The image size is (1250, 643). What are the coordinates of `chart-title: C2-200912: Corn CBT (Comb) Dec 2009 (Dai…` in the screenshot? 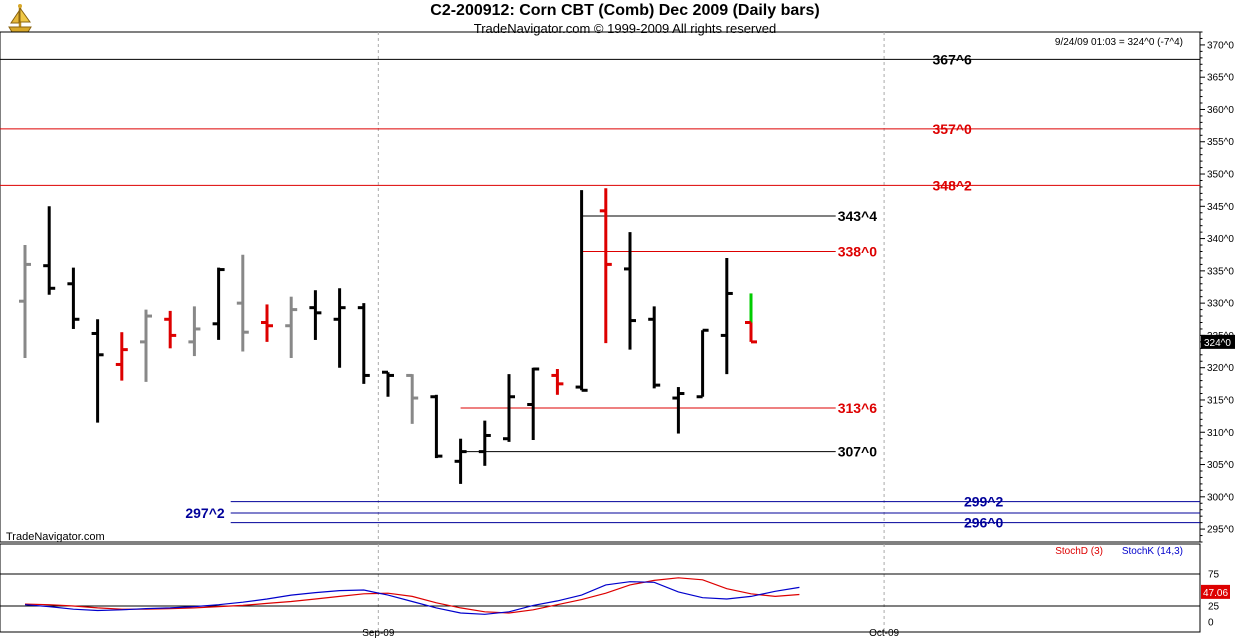 It's located at (625, 10).